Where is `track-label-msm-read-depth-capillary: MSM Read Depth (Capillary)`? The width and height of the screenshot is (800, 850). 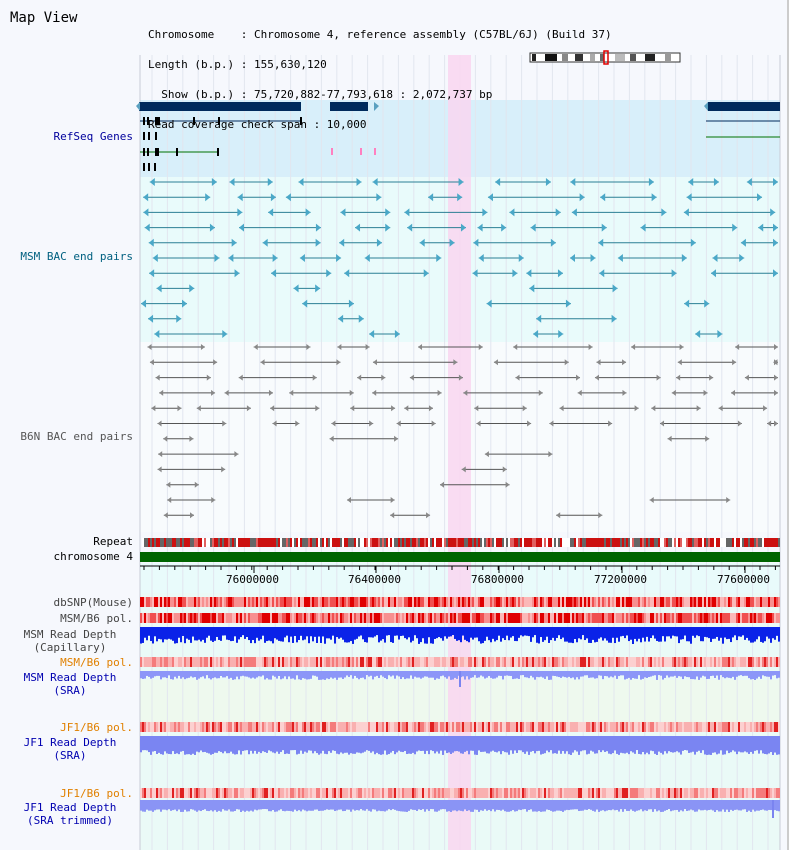
track-label-msm-read-depth-capillary: MSM Read Depth (Capillary) is located at coordinates (70, 641).